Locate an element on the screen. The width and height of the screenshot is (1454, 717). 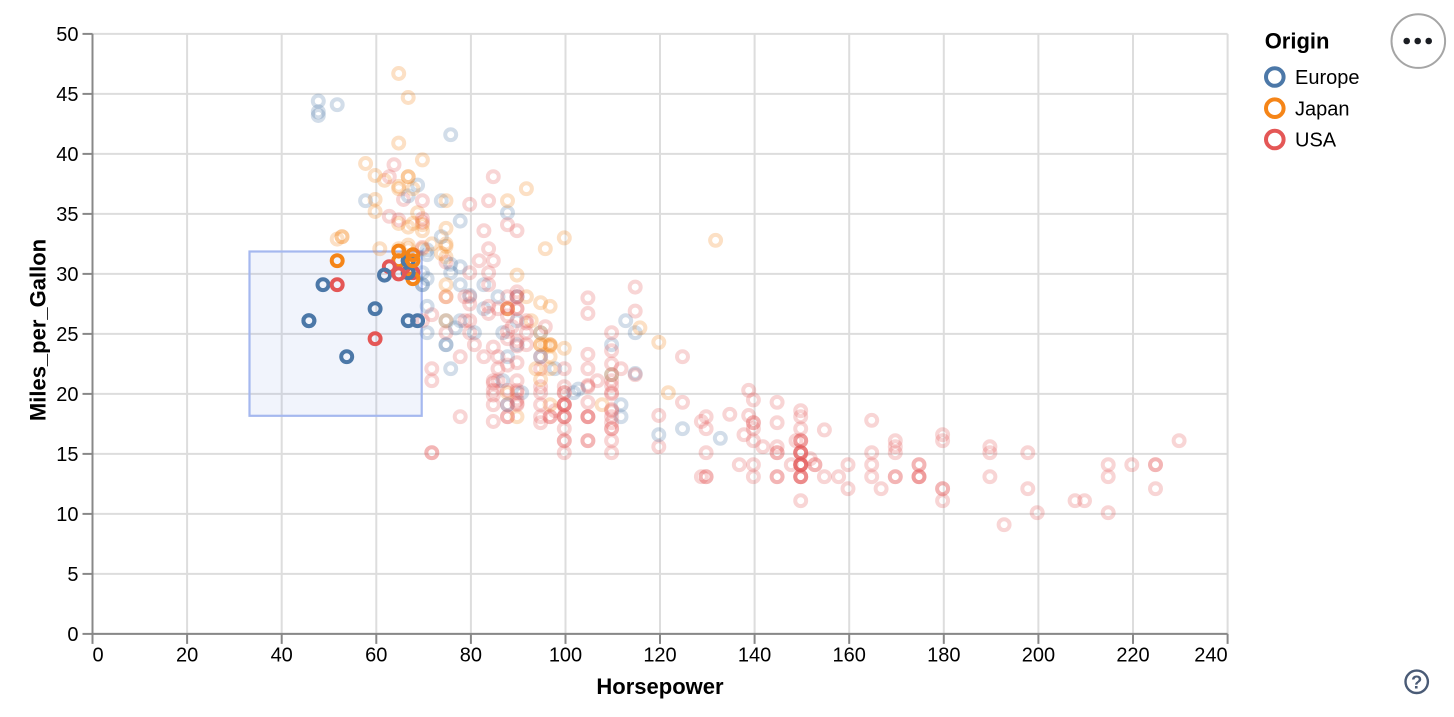
svg-text: 140 is located at coordinates (754, 656).